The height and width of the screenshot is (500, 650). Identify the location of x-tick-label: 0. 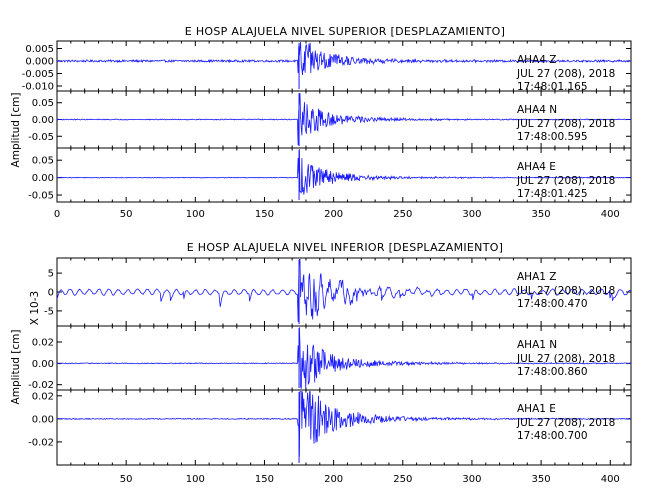
(57, 214).